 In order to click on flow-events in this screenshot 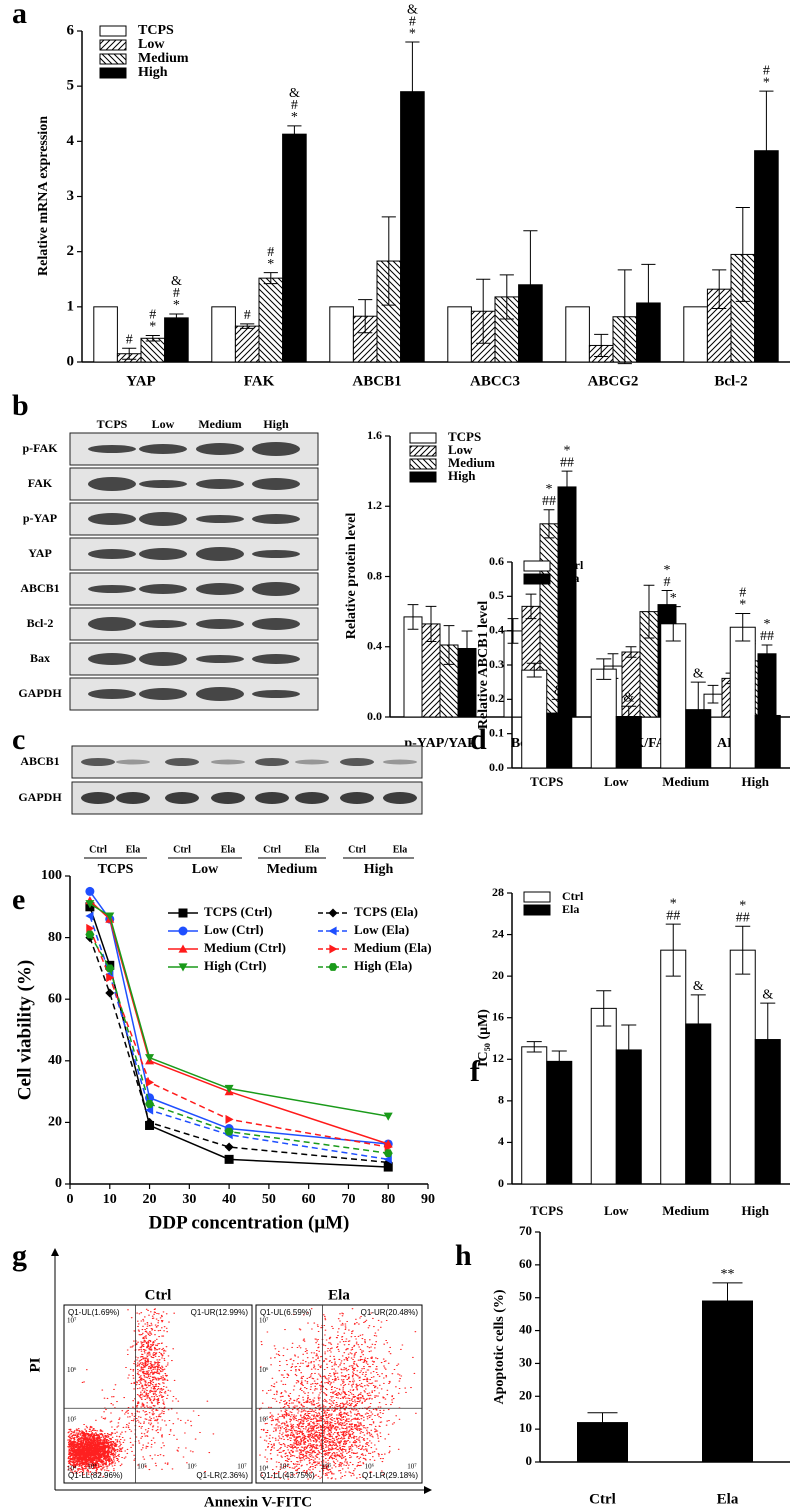, I will do `click(141, 1392)`.